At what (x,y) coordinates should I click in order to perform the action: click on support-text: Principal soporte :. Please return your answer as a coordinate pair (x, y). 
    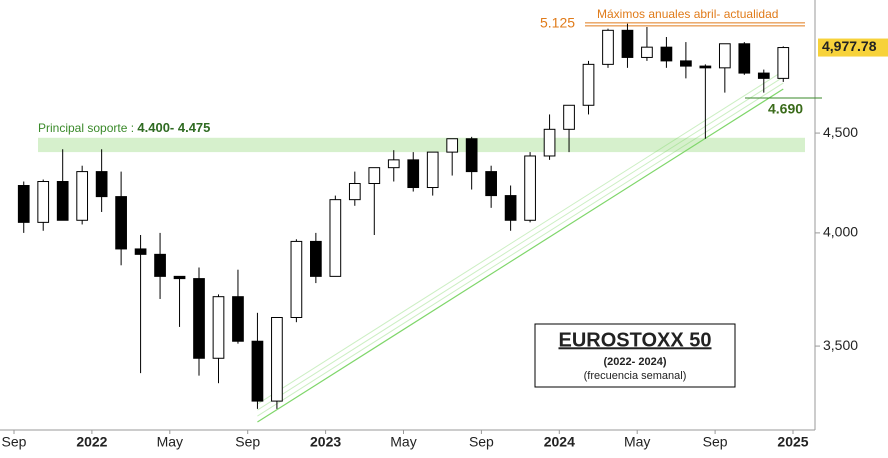
    Looking at the image, I should click on (87, 128).